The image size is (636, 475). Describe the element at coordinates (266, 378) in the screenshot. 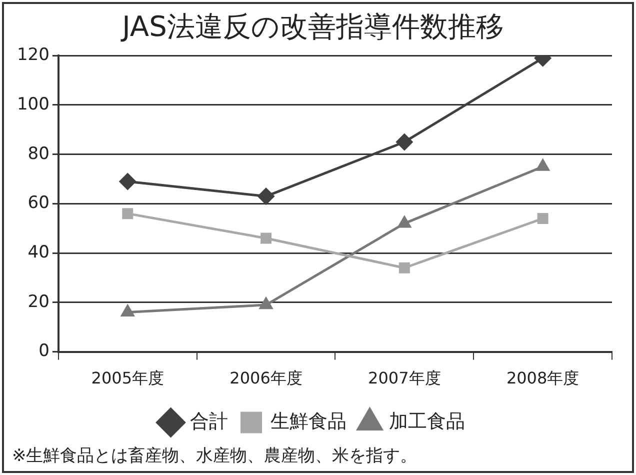

I see `x-tick-label: 2006年度` at that location.